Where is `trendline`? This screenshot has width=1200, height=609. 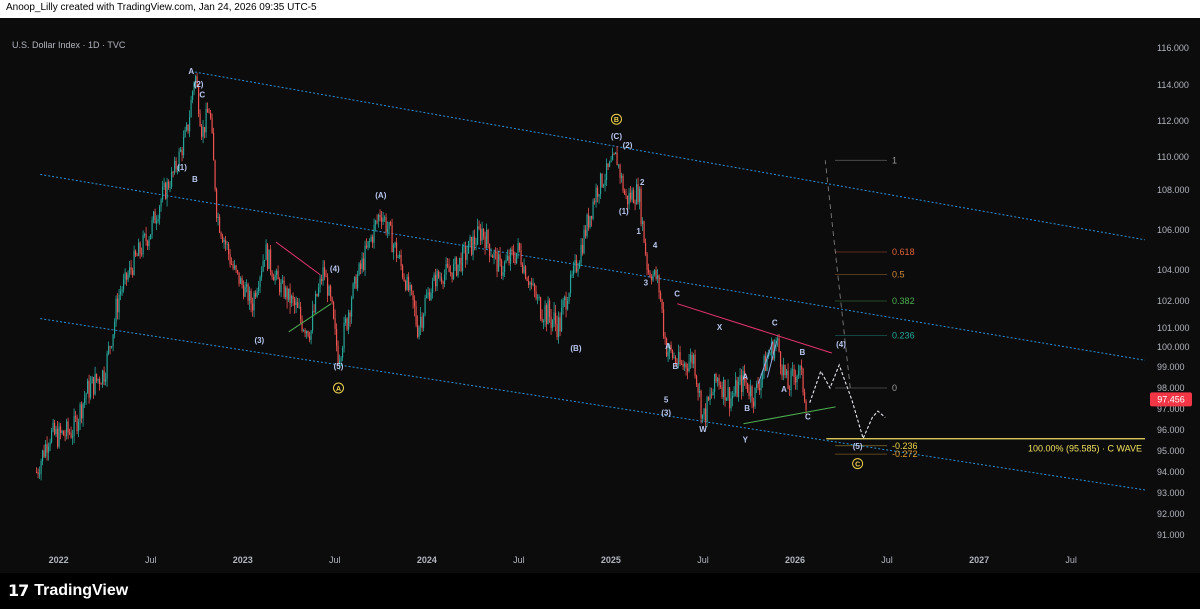 trendline is located at coordinates (754, 328).